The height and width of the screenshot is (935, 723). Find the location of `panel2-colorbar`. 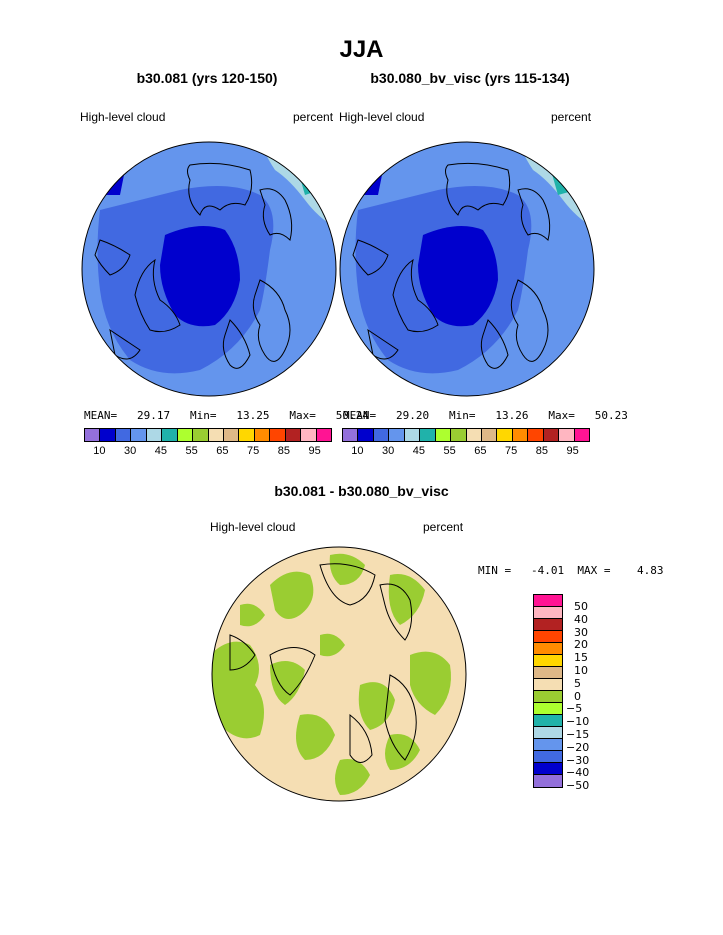

panel2-colorbar is located at coordinates (466, 435).